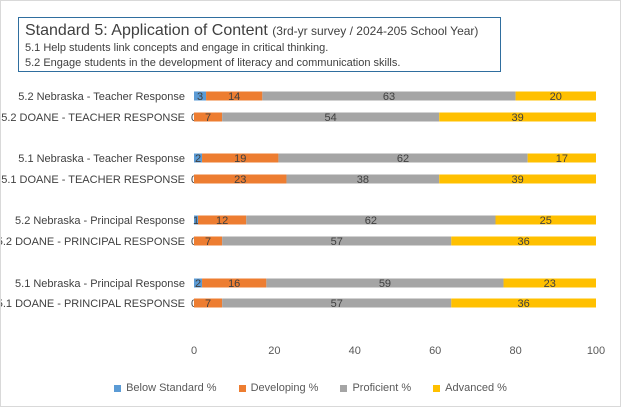 The height and width of the screenshot is (407, 621). Describe the element at coordinates (515, 351) in the screenshot. I see `x-tick-label: 80` at that location.